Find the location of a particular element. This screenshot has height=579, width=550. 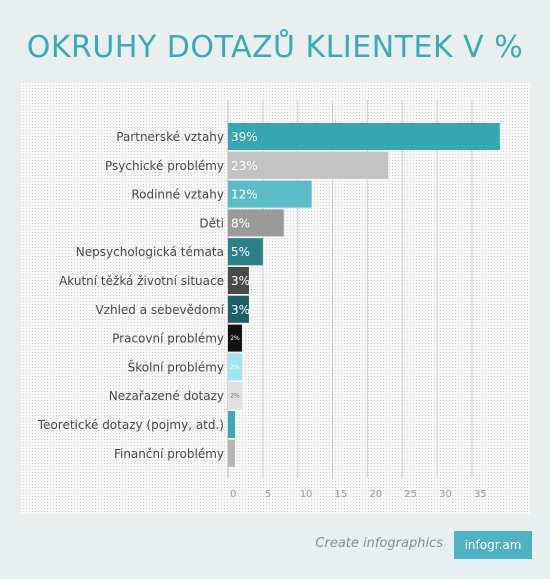

category-label: Rodinné vztahy is located at coordinates (177, 195).